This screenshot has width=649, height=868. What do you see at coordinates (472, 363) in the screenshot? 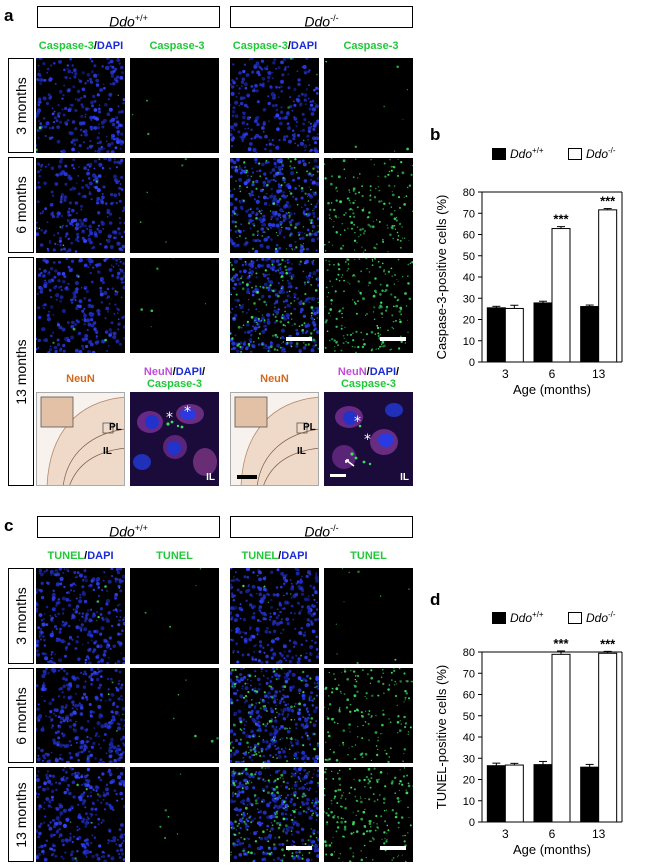
I see `y-tick-label: 0` at bounding box center [472, 363].